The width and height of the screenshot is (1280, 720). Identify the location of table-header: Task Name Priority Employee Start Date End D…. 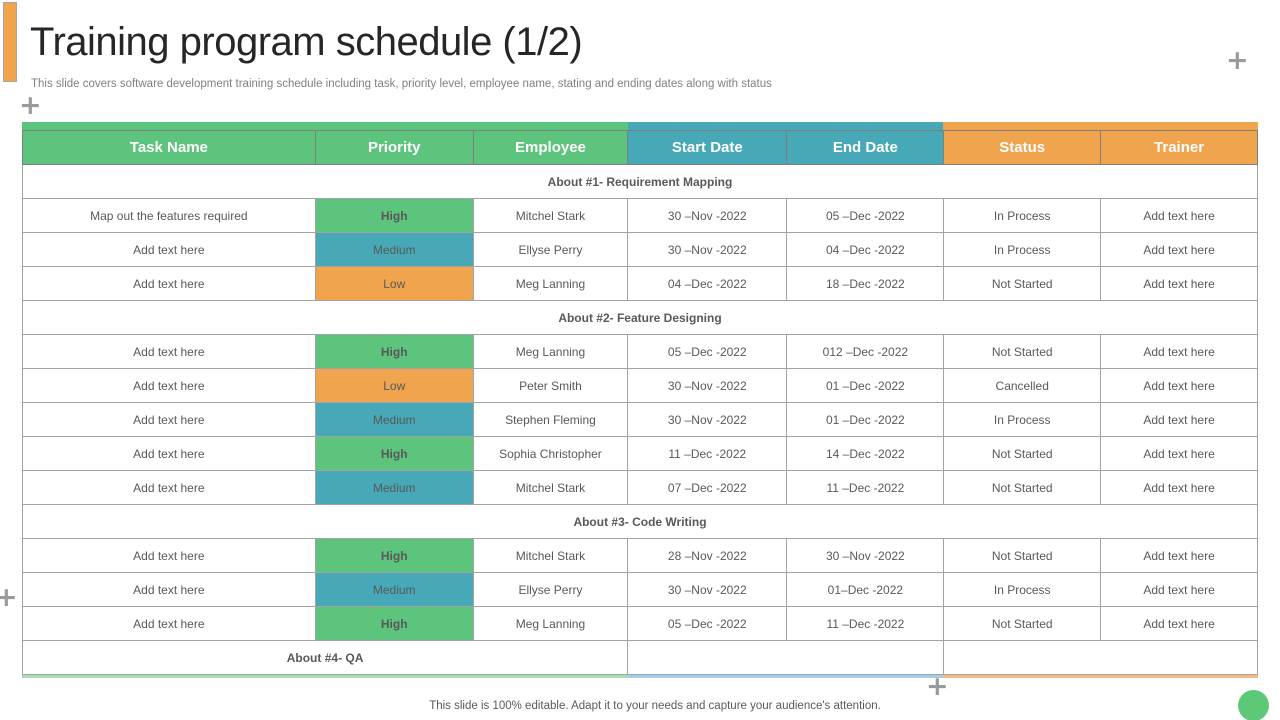
(640, 147).